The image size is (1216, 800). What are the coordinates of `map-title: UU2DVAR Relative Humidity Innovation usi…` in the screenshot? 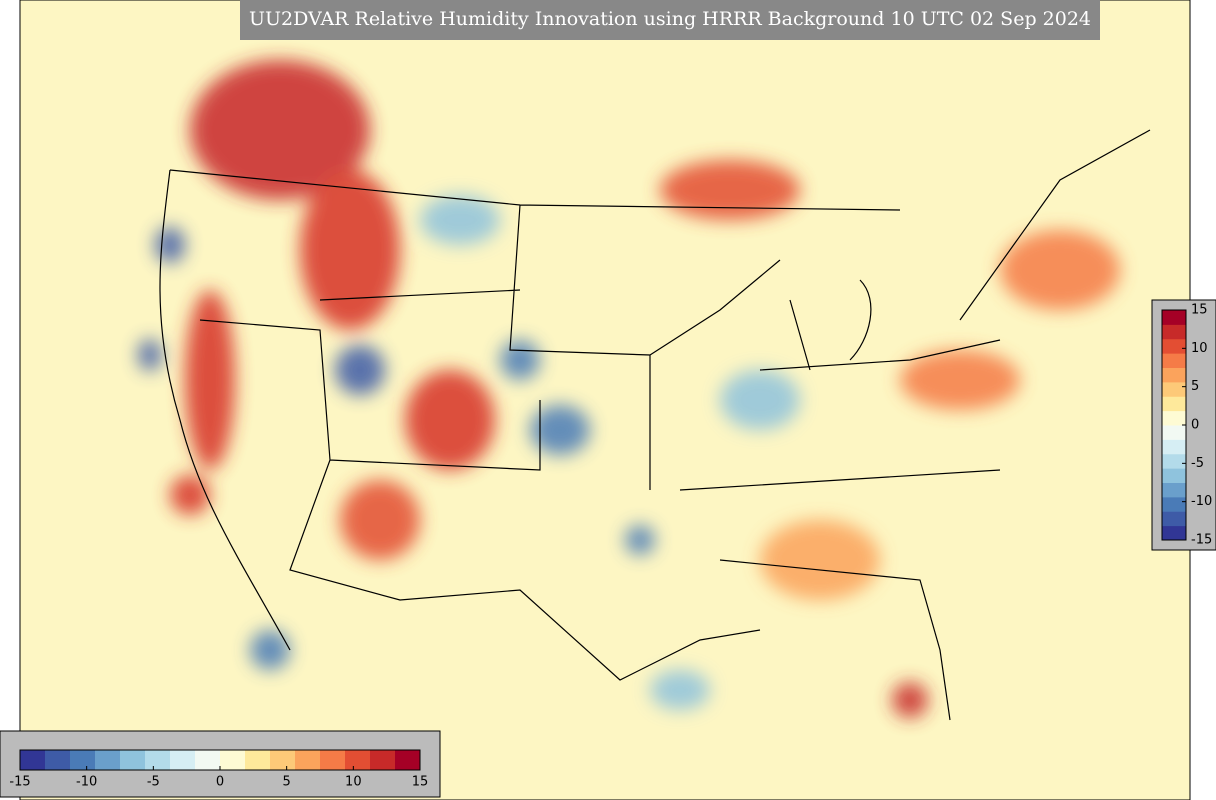 It's located at (670, 19).